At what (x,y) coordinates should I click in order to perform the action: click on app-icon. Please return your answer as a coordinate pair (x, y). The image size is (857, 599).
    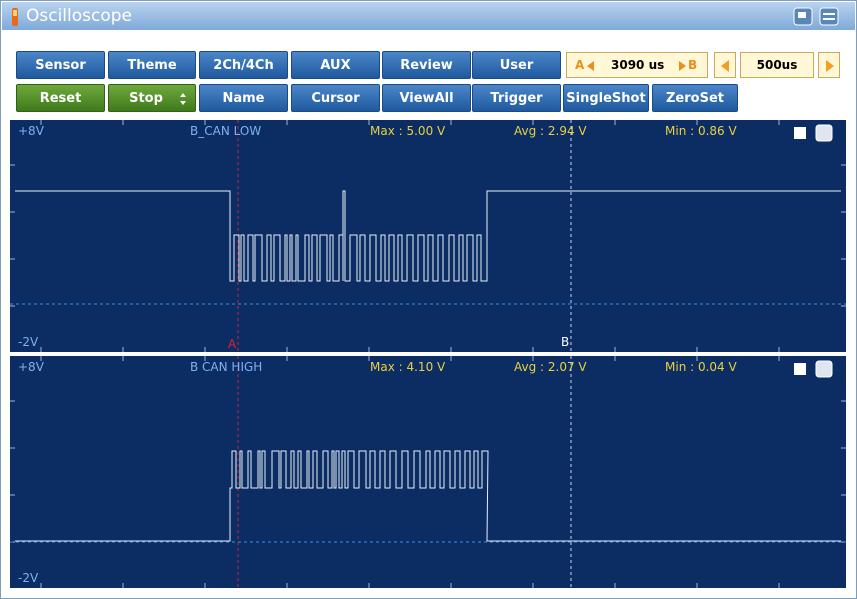
    Looking at the image, I should click on (15, 17).